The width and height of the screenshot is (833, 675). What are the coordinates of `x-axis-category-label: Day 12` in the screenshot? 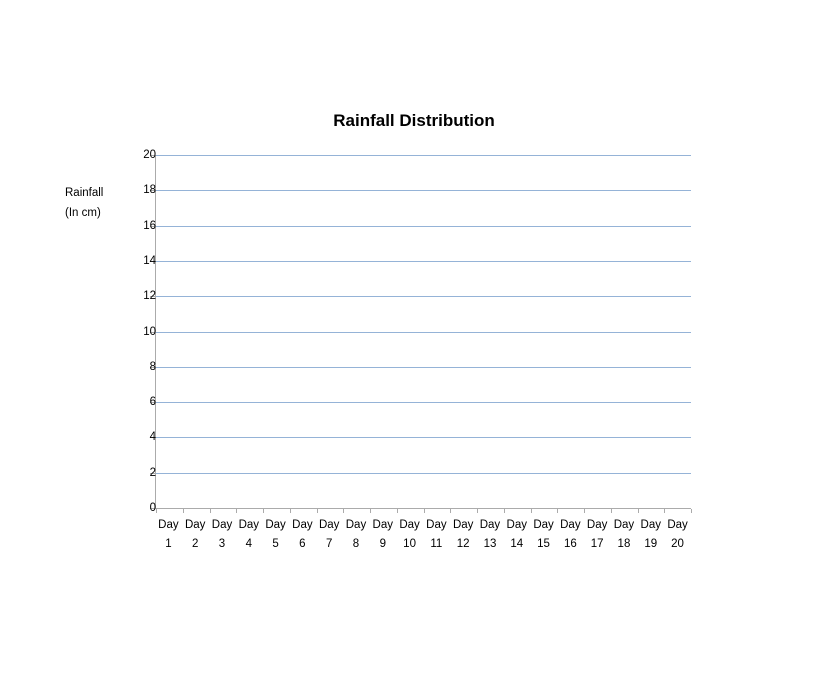 It's located at (463, 535).